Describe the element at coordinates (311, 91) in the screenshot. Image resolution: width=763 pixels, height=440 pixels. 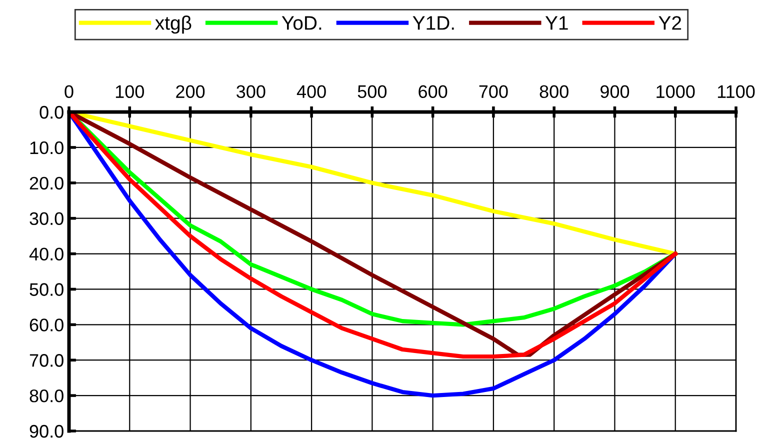
I see `x-tick-label: 400` at that location.